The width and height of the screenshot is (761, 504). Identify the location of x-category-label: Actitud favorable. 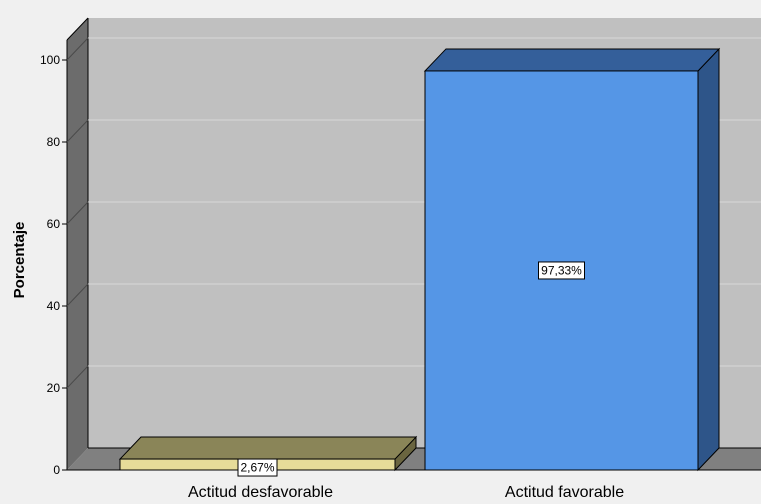
(564, 492).